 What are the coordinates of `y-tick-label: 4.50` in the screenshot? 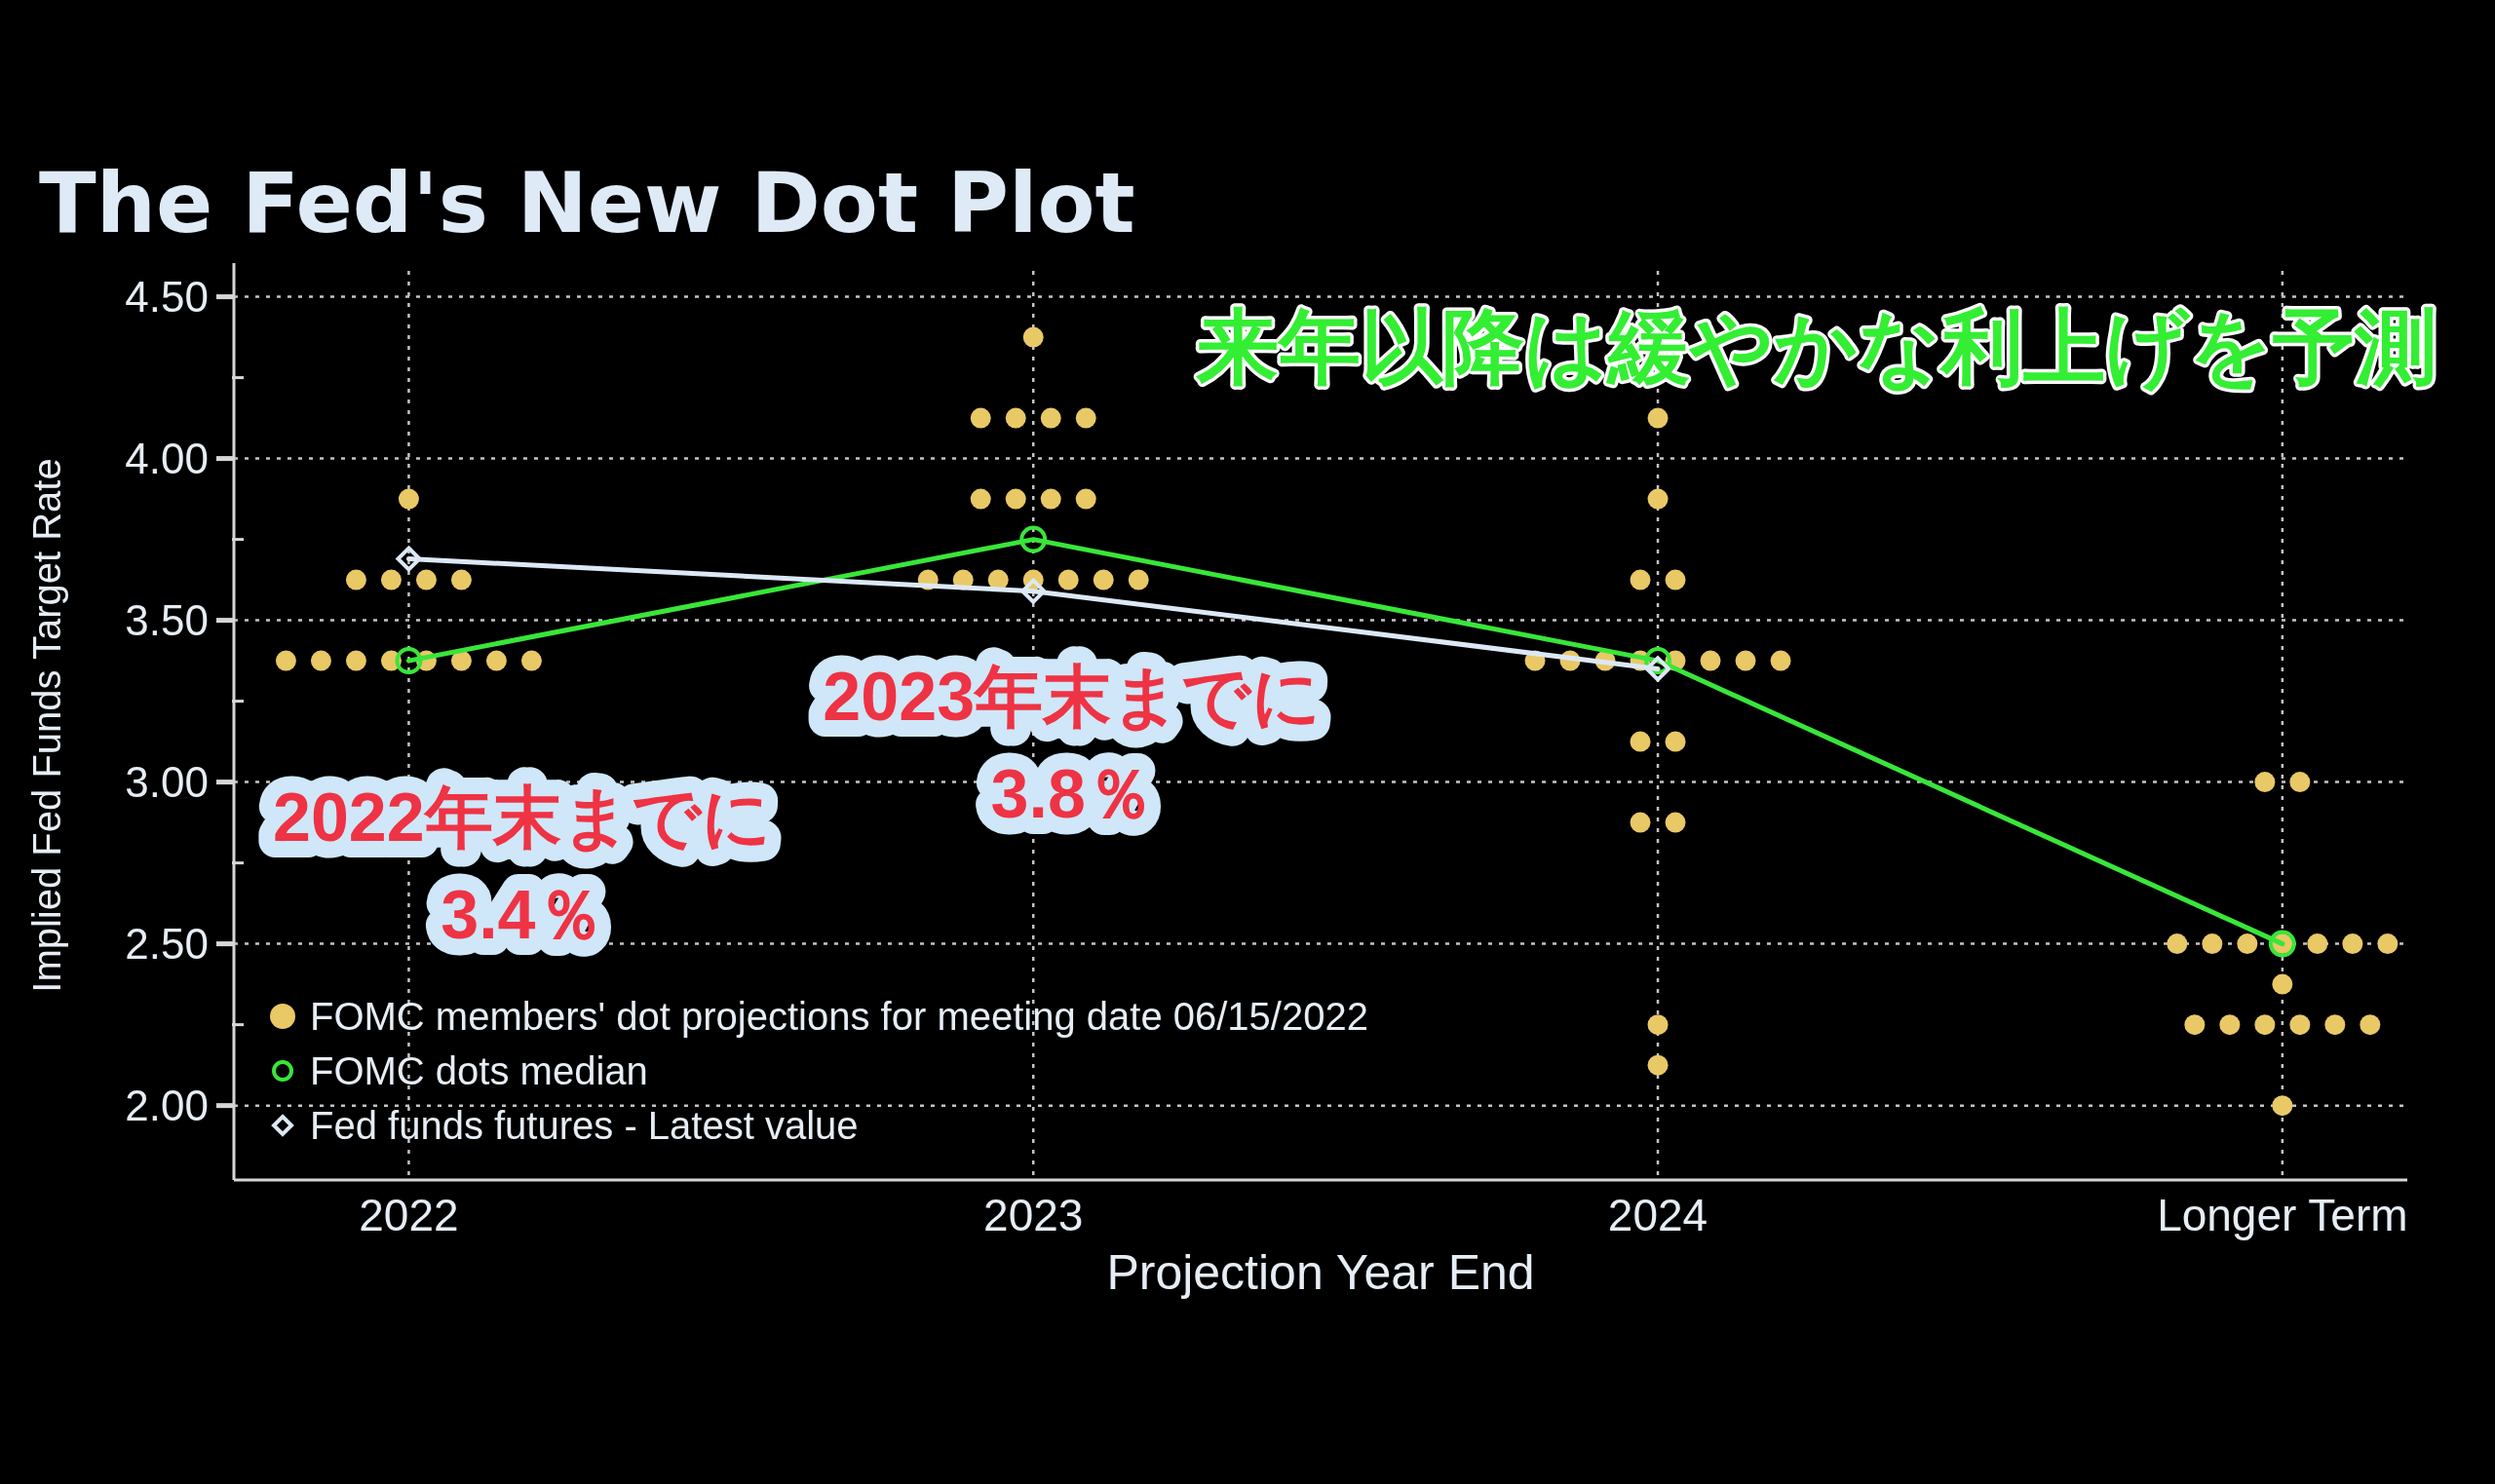 It's located at (167, 296).